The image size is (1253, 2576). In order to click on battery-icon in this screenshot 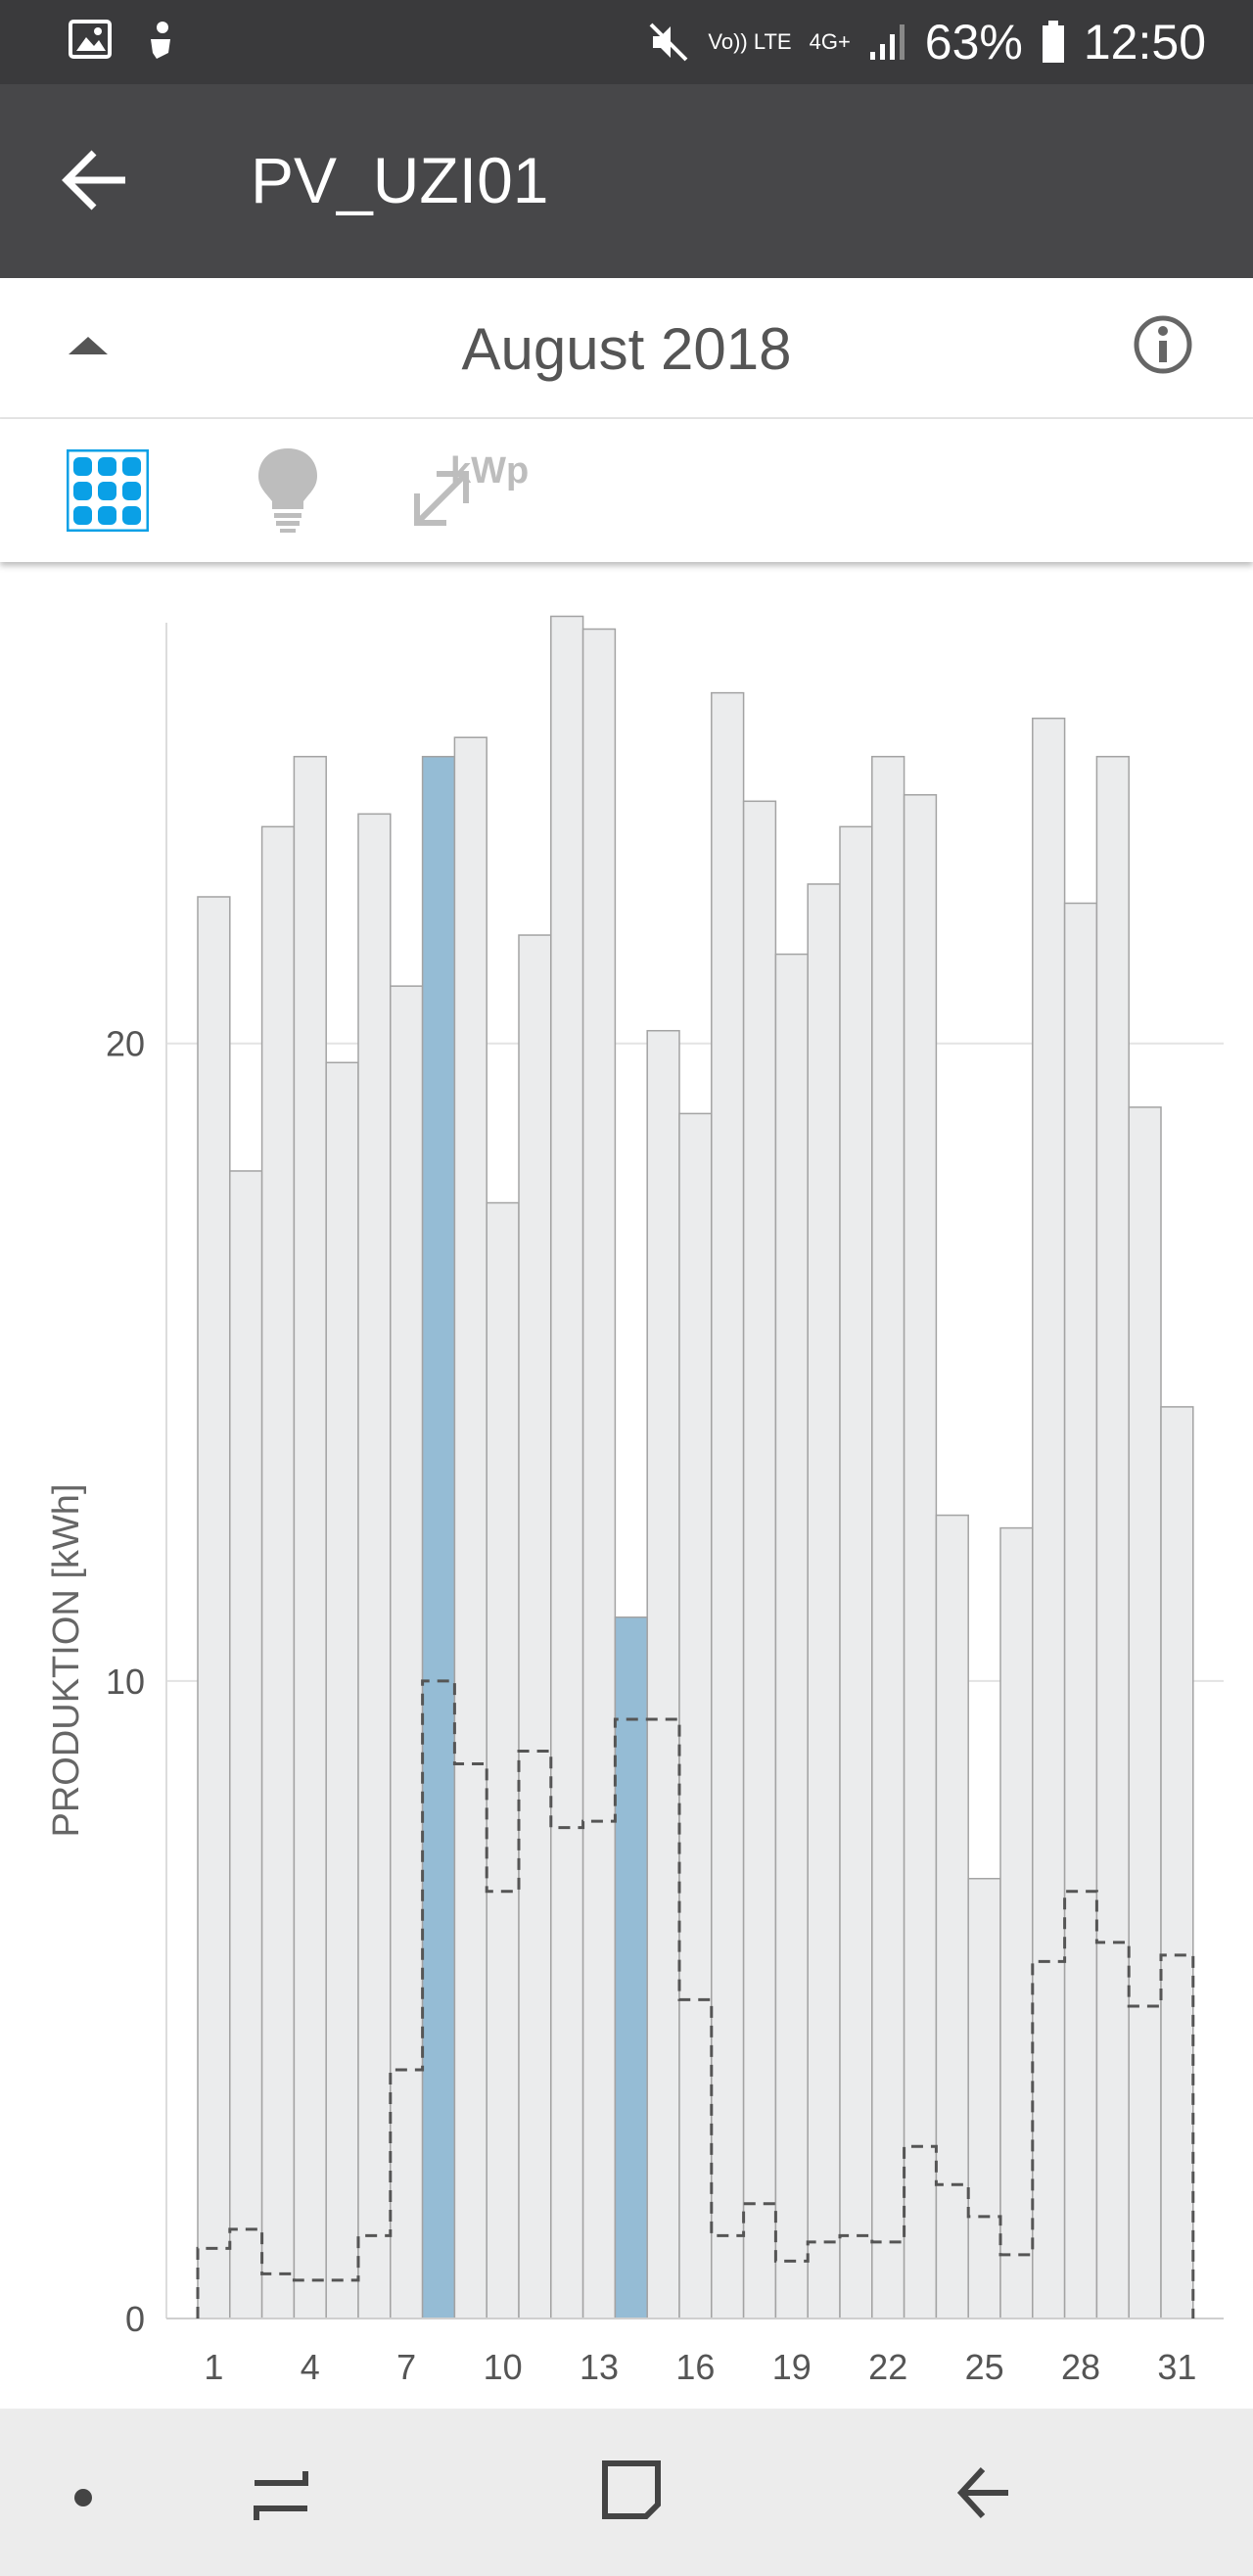, I will do `click(1053, 42)`.